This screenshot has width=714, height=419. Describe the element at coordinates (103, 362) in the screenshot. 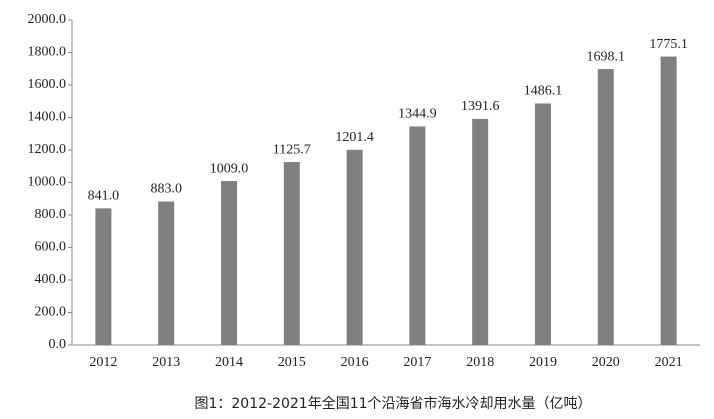

I see `x-tick-label: 2012` at that location.